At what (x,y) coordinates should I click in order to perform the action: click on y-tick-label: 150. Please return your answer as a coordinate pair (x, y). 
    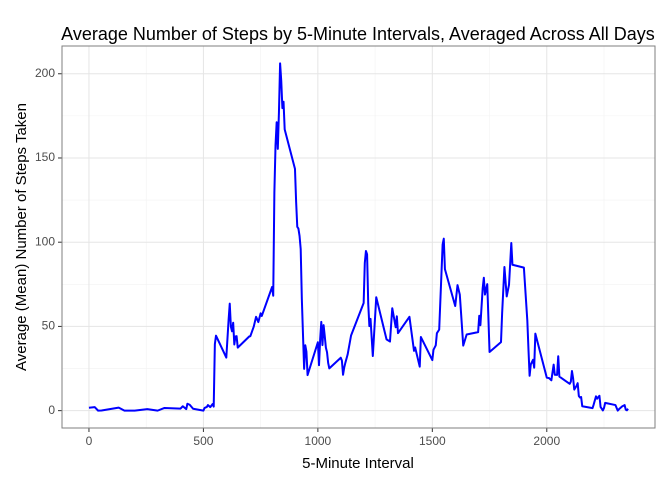
    Looking at the image, I should click on (45, 157).